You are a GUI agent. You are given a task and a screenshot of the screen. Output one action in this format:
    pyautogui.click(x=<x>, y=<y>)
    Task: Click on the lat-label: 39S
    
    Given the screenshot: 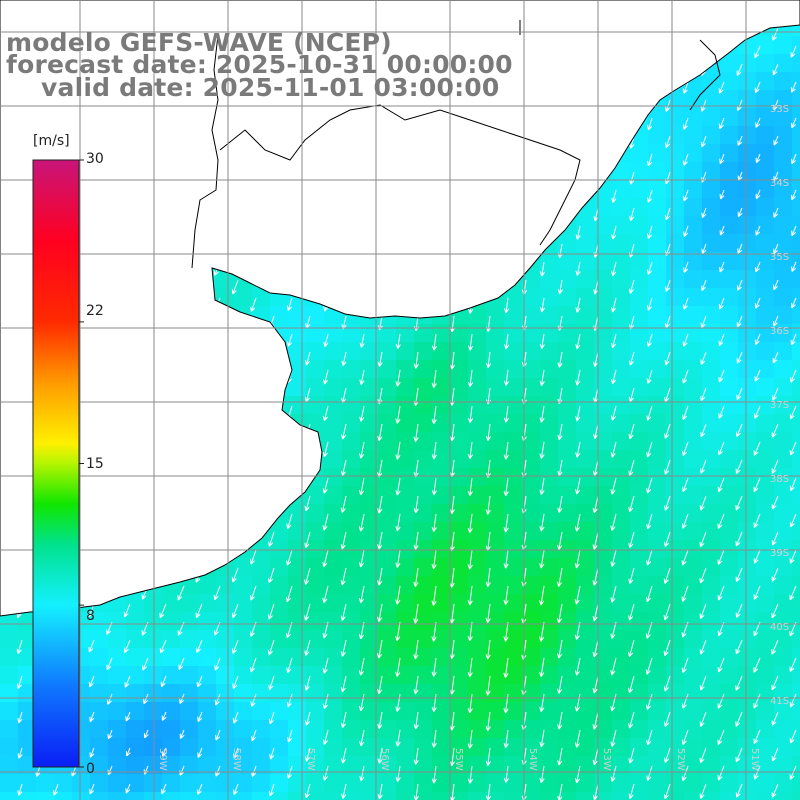 What is the action you would take?
    pyautogui.click(x=779, y=553)
    